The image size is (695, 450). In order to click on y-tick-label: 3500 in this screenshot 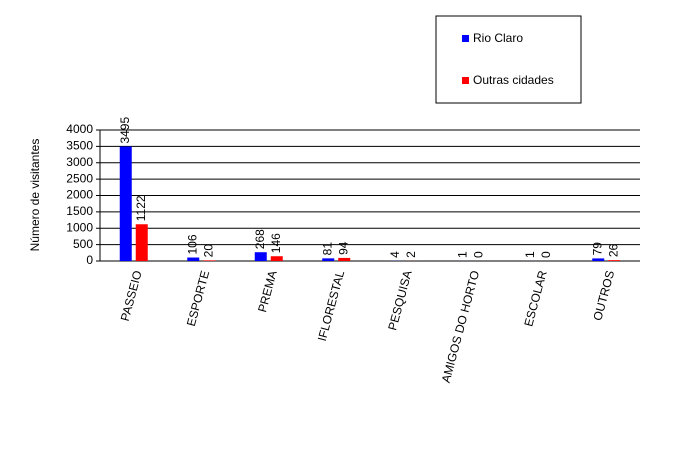, I will do `click(79, 146)`.